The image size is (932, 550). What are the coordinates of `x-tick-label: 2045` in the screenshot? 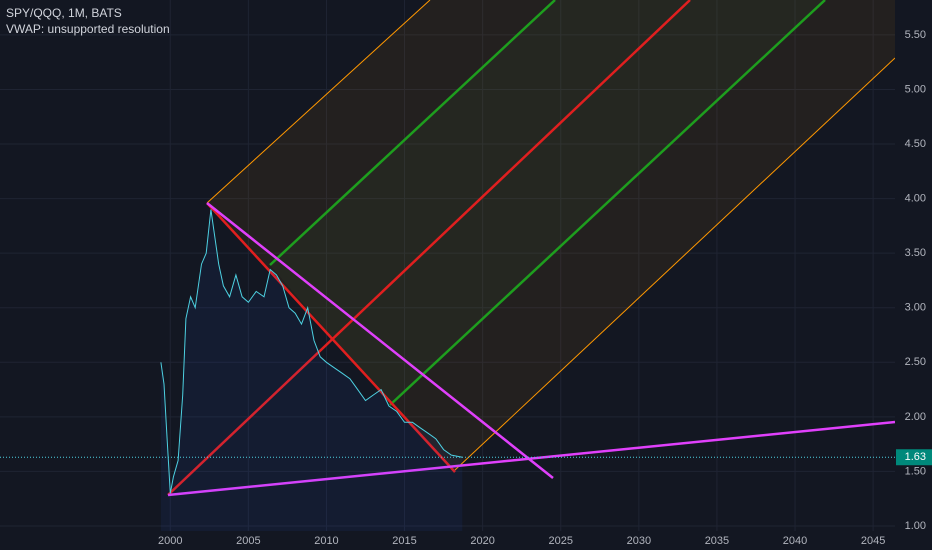 It's located at (873, 541).